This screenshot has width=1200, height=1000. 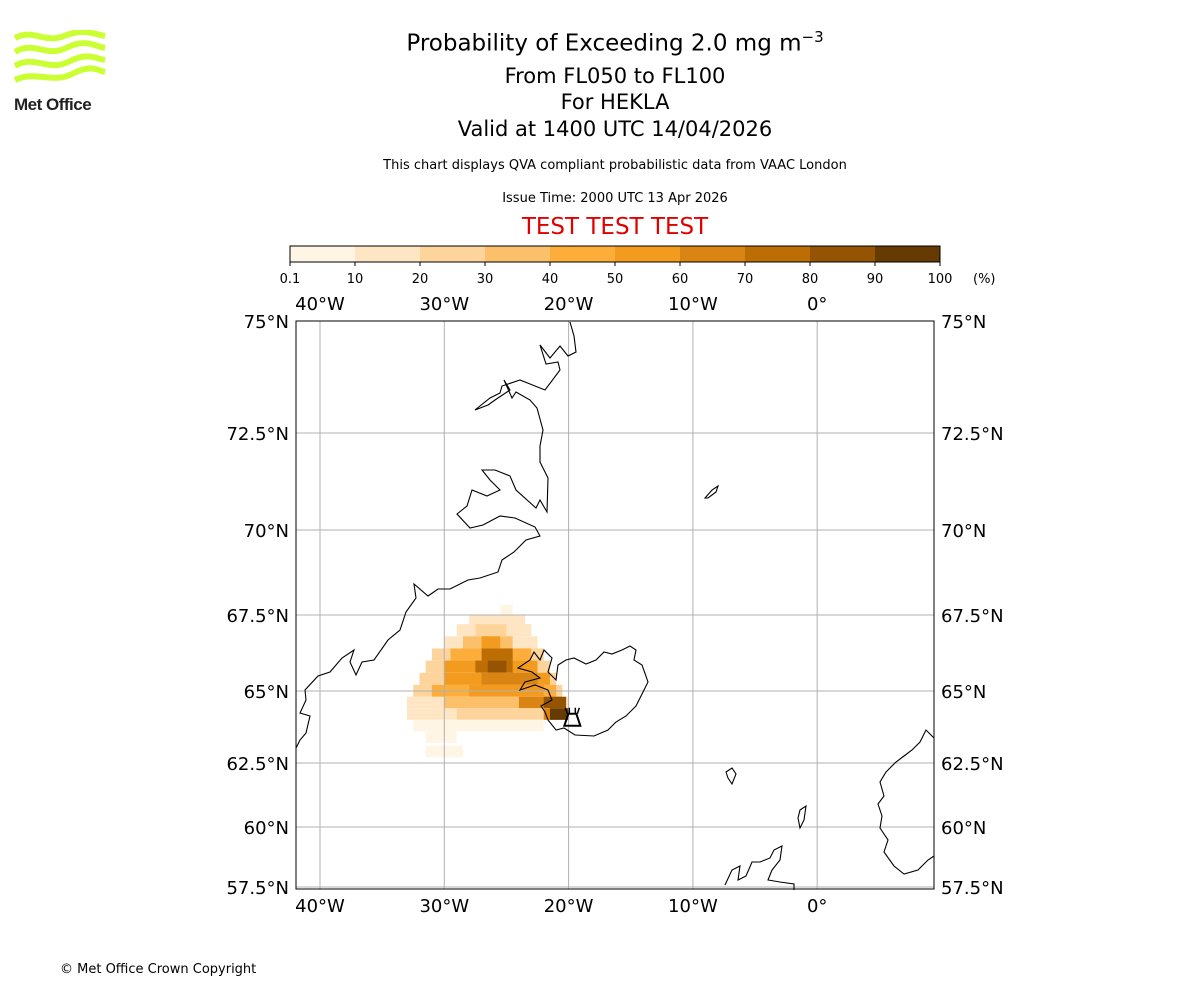 I want to click on colorbar-unit: (%), so click(x=984, y=279).